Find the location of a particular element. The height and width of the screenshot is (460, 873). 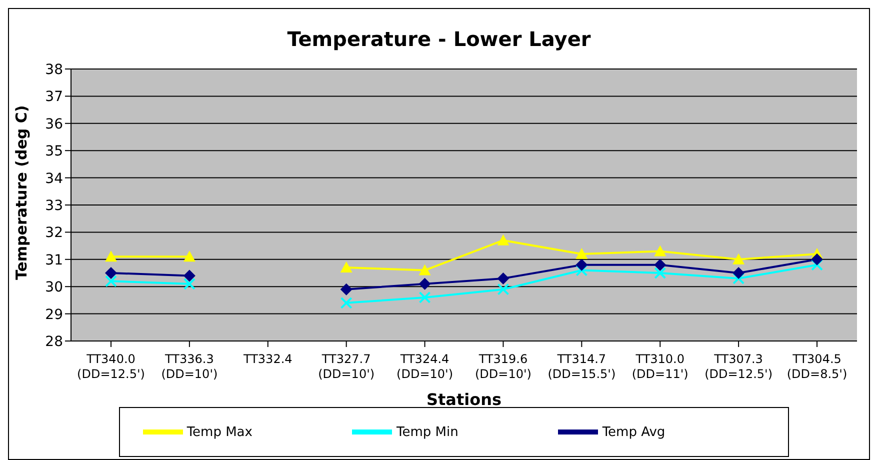

legend-label: Temp Min is located at coordinates (427, 432).